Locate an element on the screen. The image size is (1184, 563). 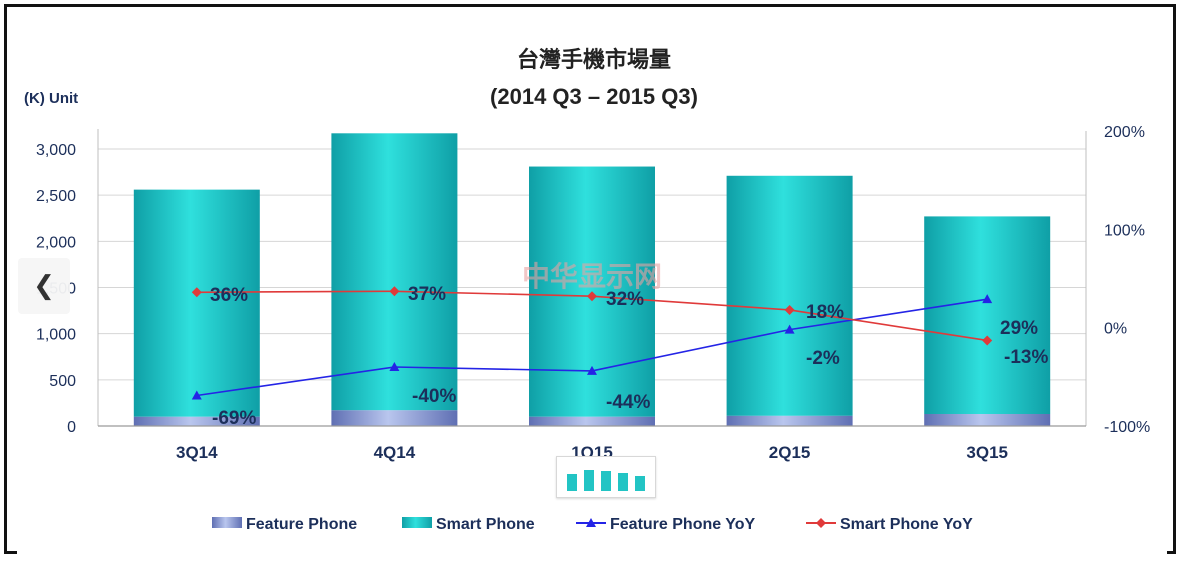
thumbnail-preview is located at coordinates (606, 477).